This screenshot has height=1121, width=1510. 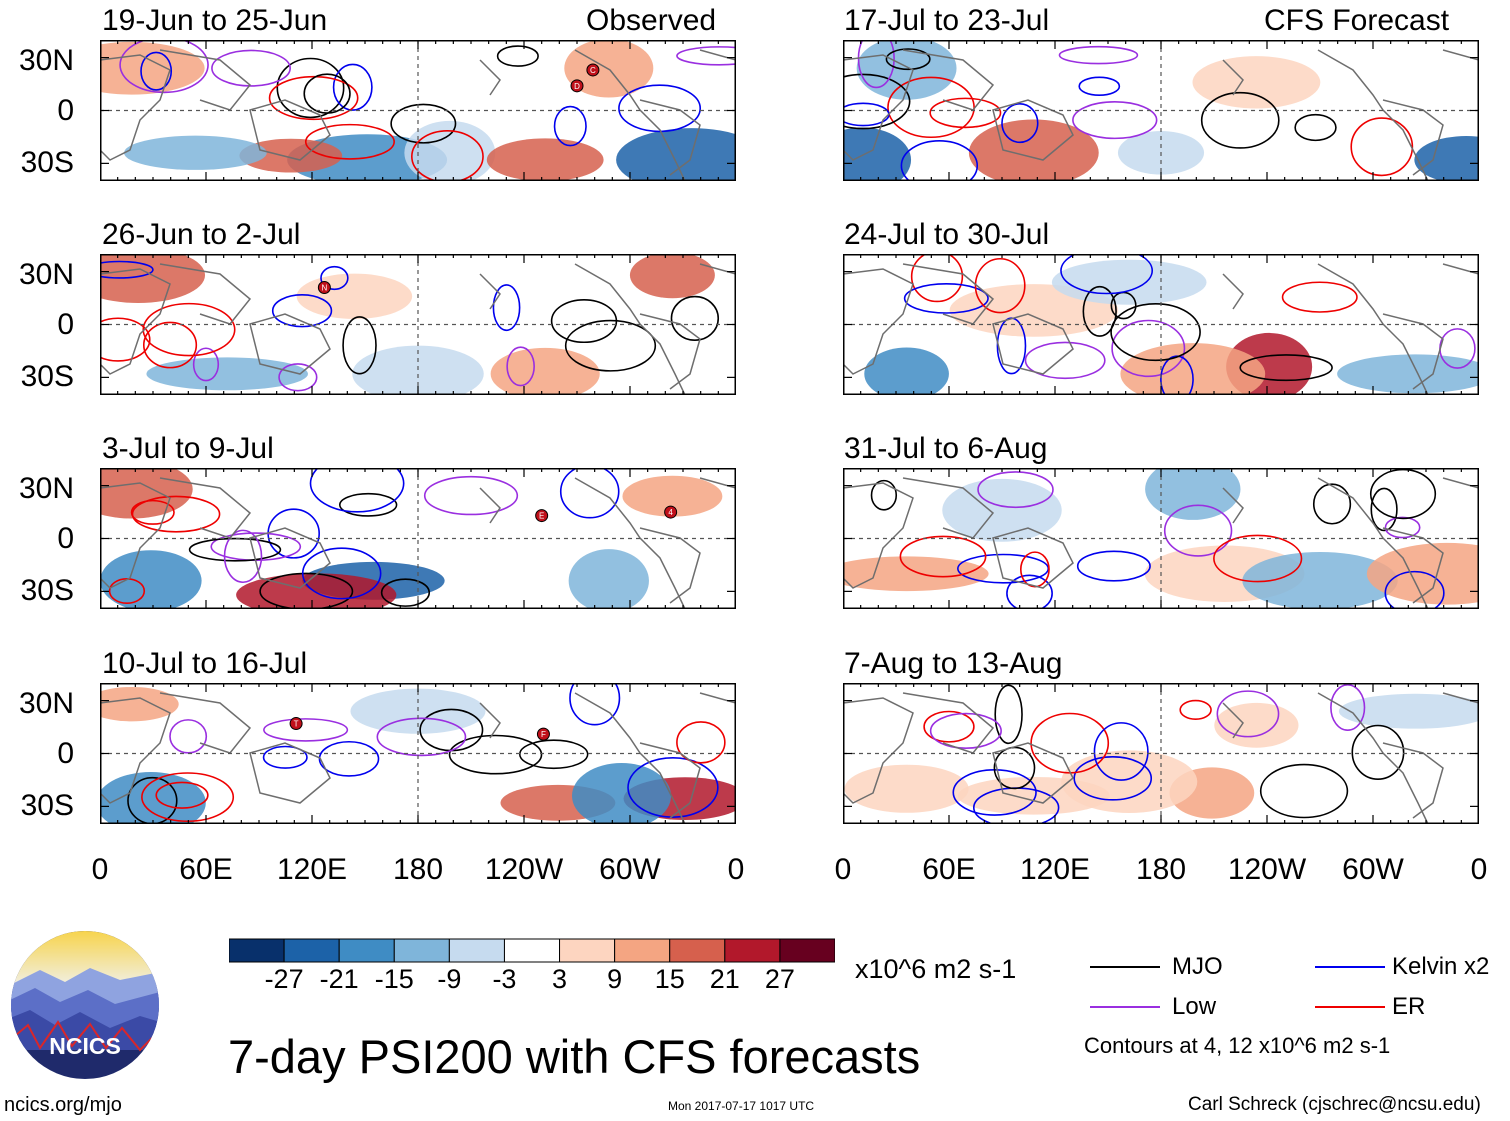 I want to click on panel-title: 24-Jul to 30-Jul, so click(x=947, y=234).